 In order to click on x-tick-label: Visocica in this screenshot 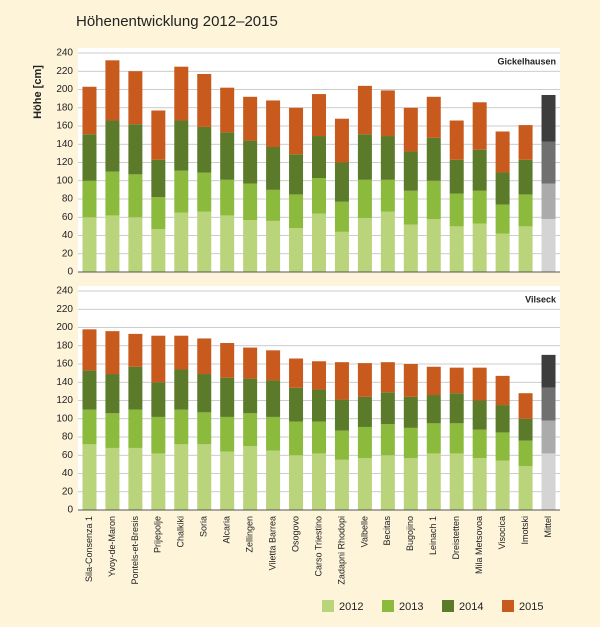, I will do `click(502, 532)`.